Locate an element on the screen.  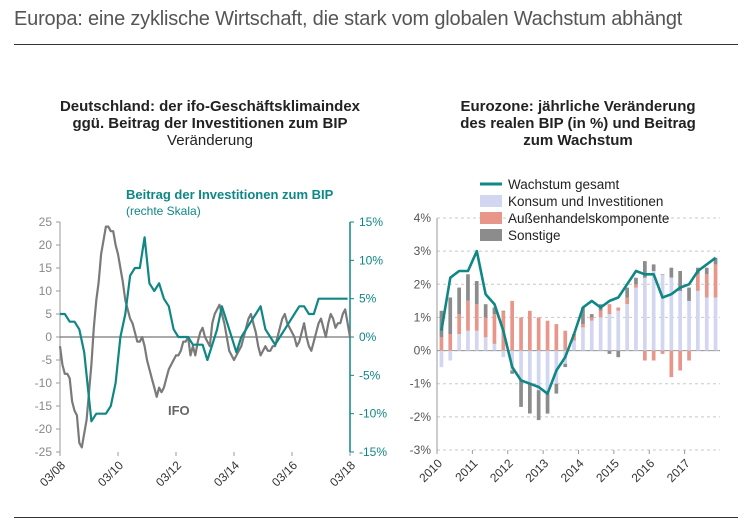
left-title-line1: Deutschland: der ifo-Geschäftsklimaindex is located at coordinates (210, 106).